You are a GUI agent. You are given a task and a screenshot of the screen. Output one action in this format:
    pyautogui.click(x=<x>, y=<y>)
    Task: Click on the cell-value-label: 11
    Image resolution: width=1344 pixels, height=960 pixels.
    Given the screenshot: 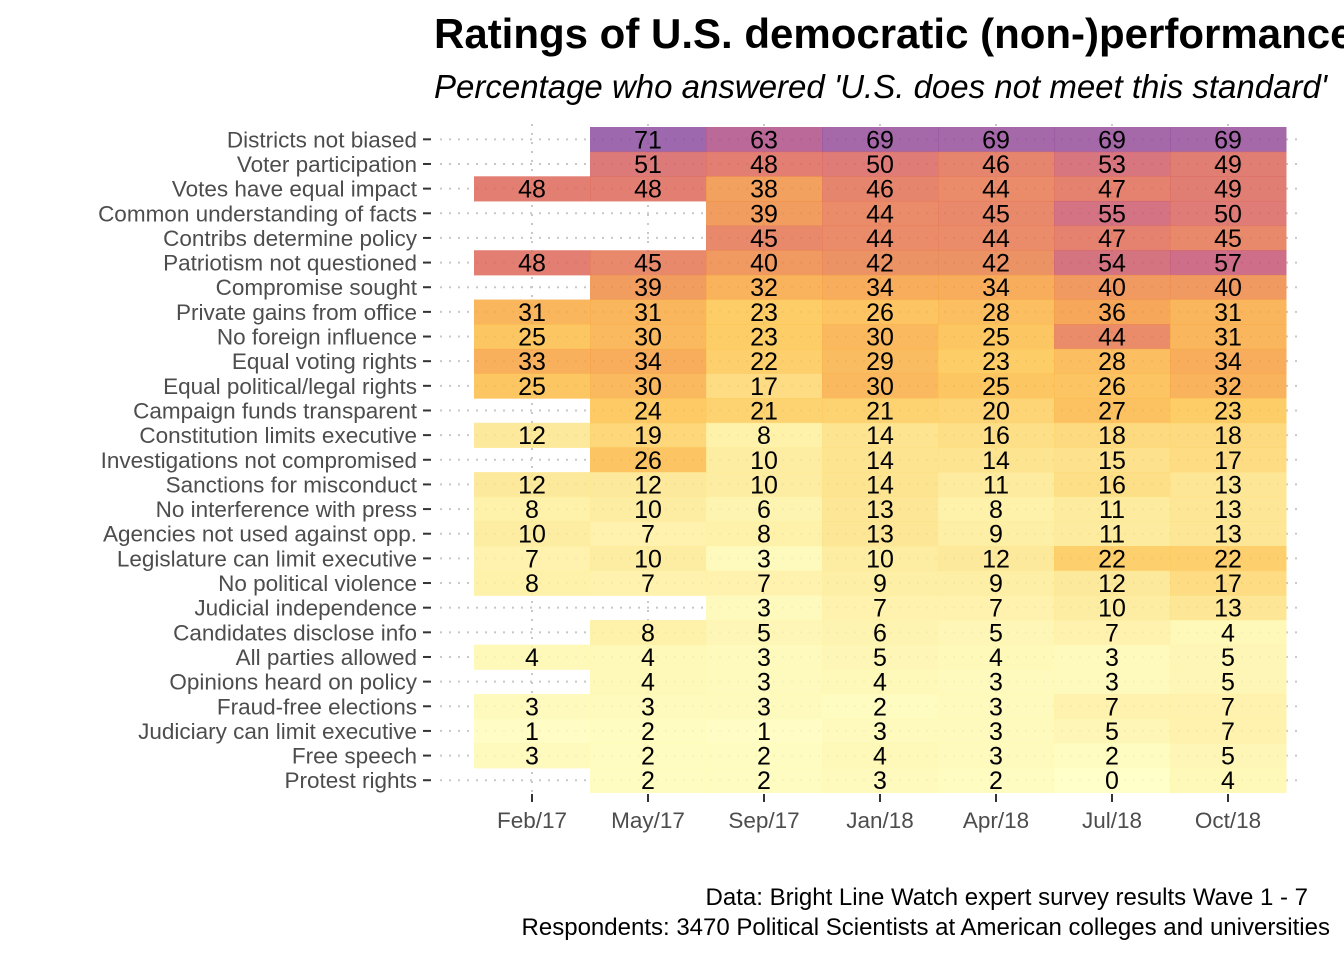 What is the action you would take?
    pyautogui.click(x=1112, y=510)
    